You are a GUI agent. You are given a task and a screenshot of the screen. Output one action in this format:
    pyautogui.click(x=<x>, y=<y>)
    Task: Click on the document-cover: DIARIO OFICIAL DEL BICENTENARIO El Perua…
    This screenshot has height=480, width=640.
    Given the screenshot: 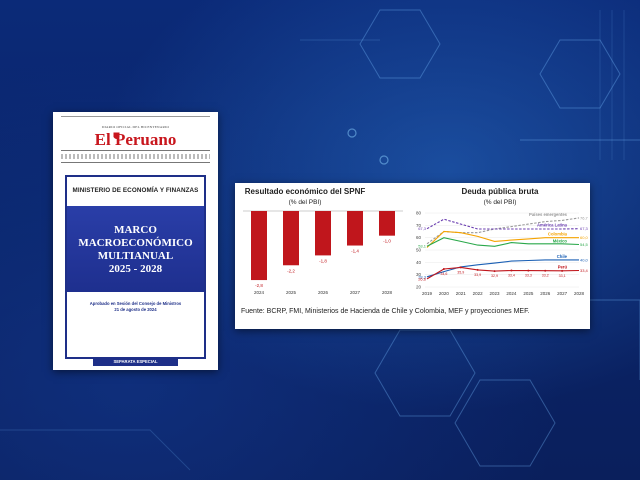 What is the action you would take?
    pyautogui.click(x=135, y=241)
    